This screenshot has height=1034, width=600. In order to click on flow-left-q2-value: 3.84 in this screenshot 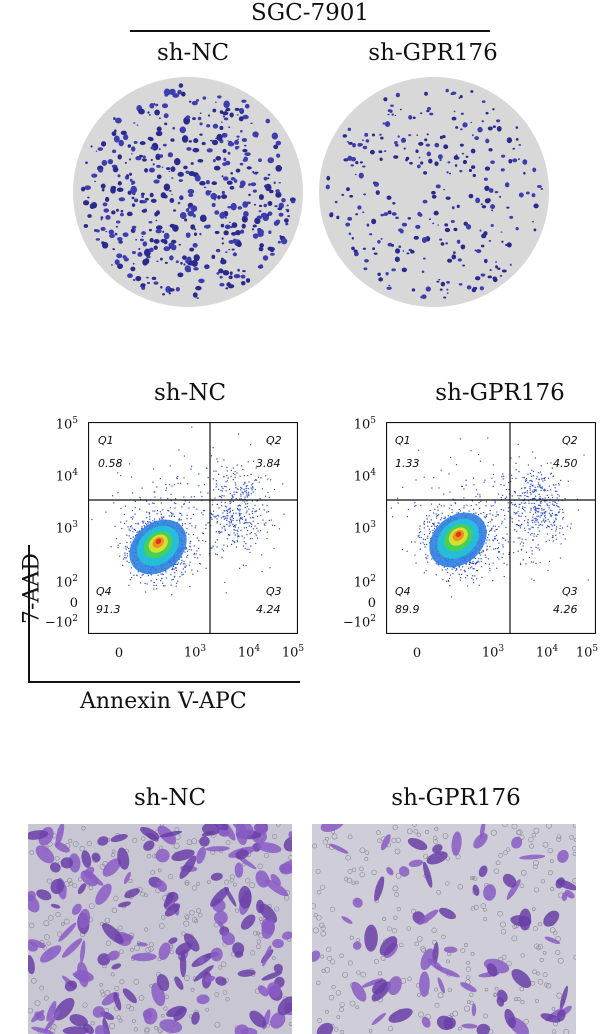, I will do `click(268, 463)`.